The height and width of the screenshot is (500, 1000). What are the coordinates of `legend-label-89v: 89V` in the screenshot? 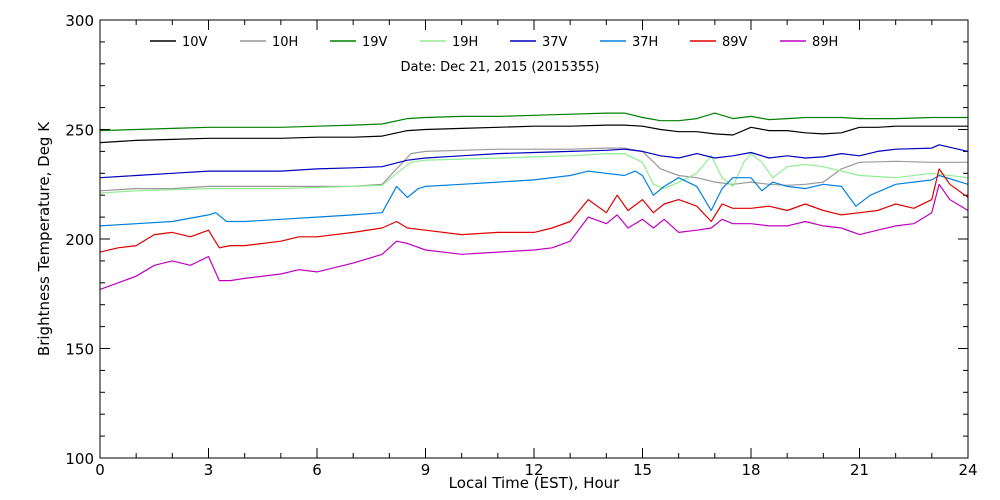 It's located at (735, 42).